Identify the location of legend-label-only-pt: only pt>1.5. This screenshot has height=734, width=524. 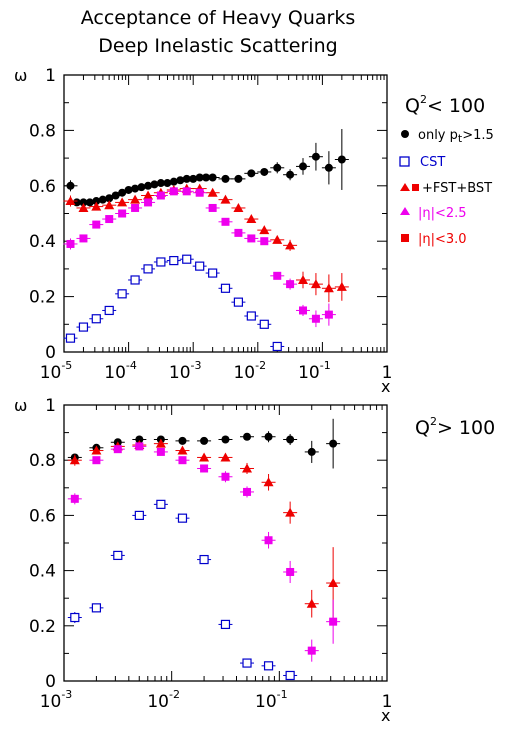
(456, 136).